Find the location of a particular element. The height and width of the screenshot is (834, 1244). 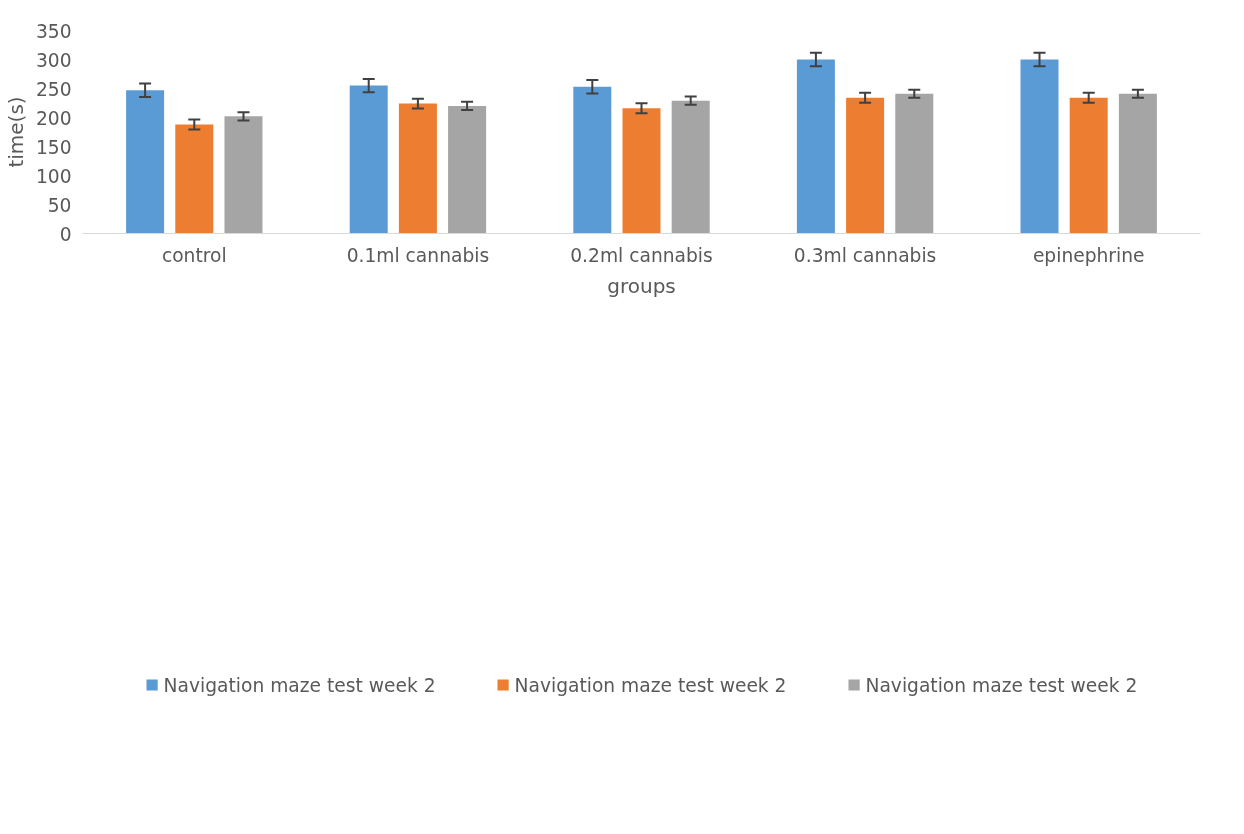

y-tick-label: 100 is located at coordinates (53, 176).